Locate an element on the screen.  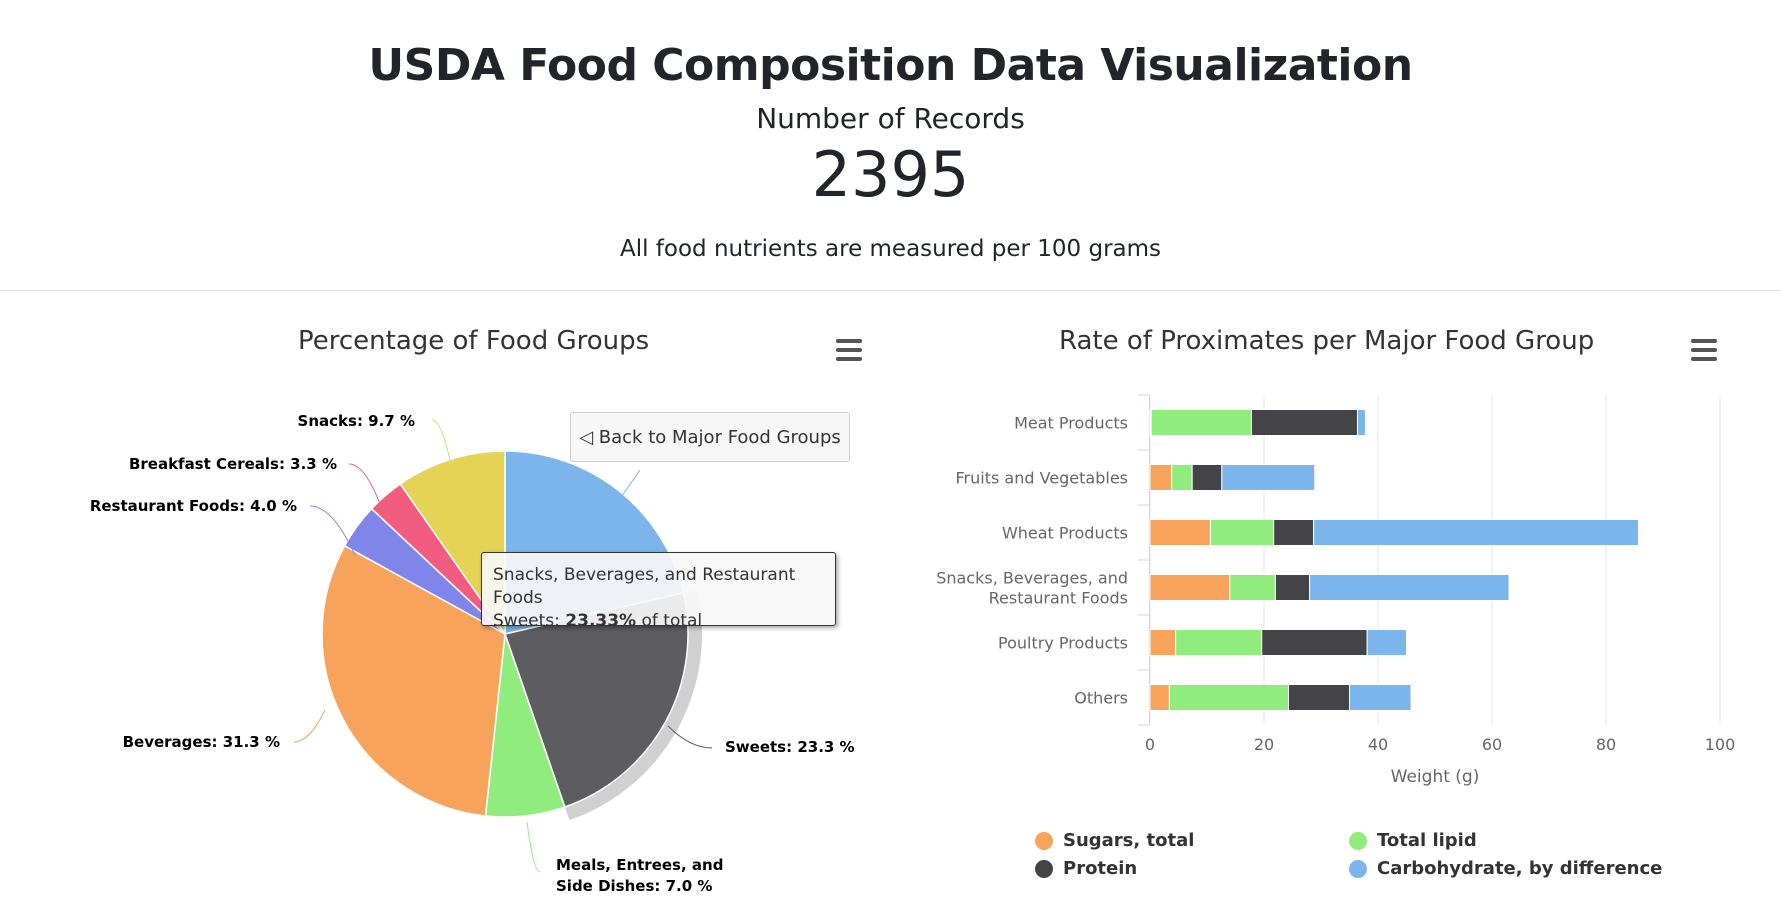
bar-segment-snacks-beverages-and-restaurant-foods-carbohydrate-by-difference is located at coordinates (1409, 587).